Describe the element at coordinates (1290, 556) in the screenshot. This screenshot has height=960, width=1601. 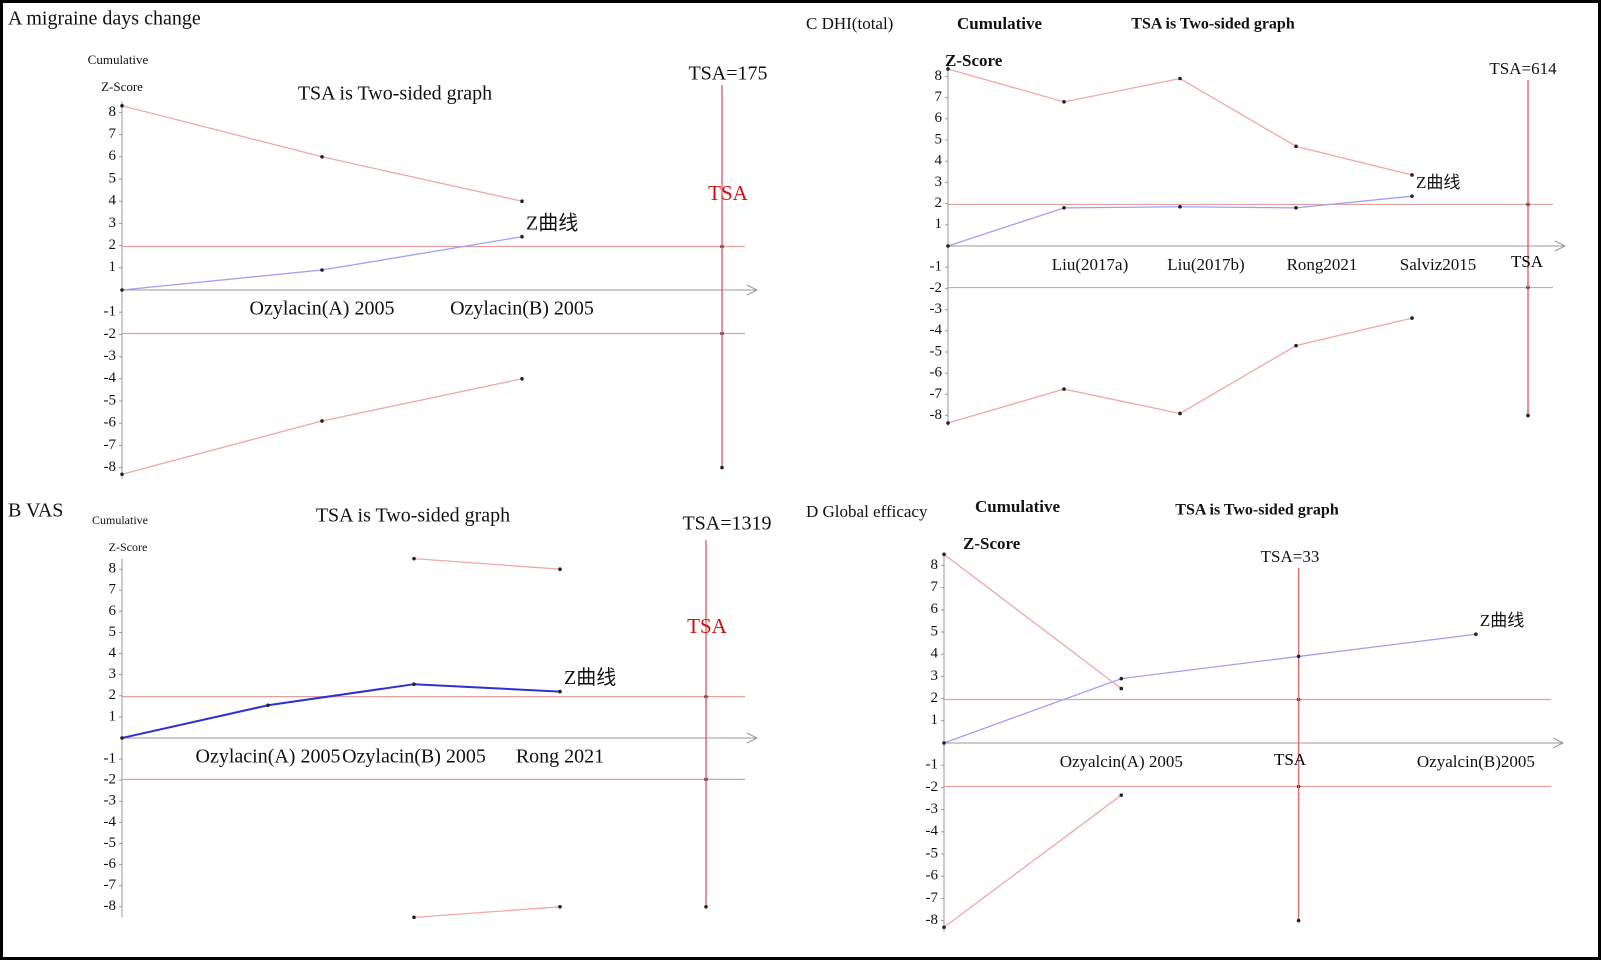
I see `tsa-label: TSA=33` at that location.